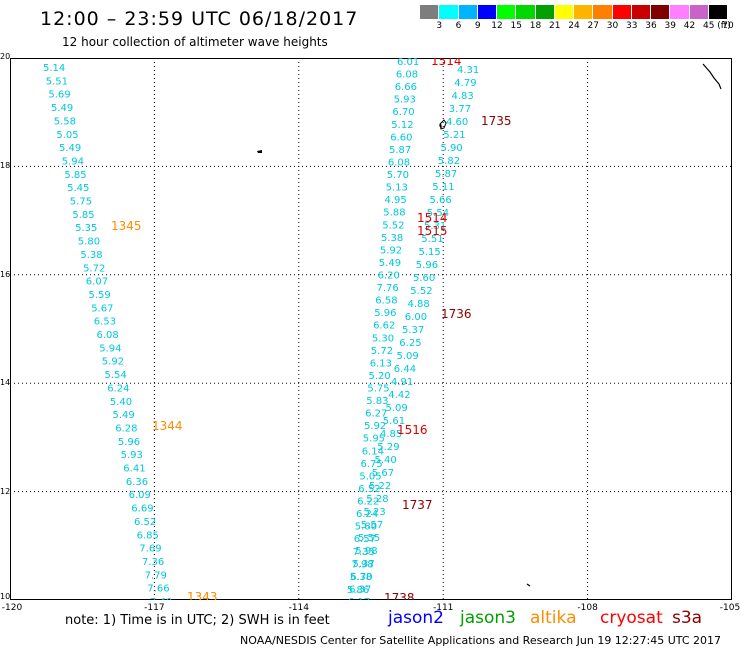 The width and height of the screenshot is (740, 650). What do you see at coordinates (712, 76) in the screenshot?
I see `coastline-ne` at bounding box center [712, 76].